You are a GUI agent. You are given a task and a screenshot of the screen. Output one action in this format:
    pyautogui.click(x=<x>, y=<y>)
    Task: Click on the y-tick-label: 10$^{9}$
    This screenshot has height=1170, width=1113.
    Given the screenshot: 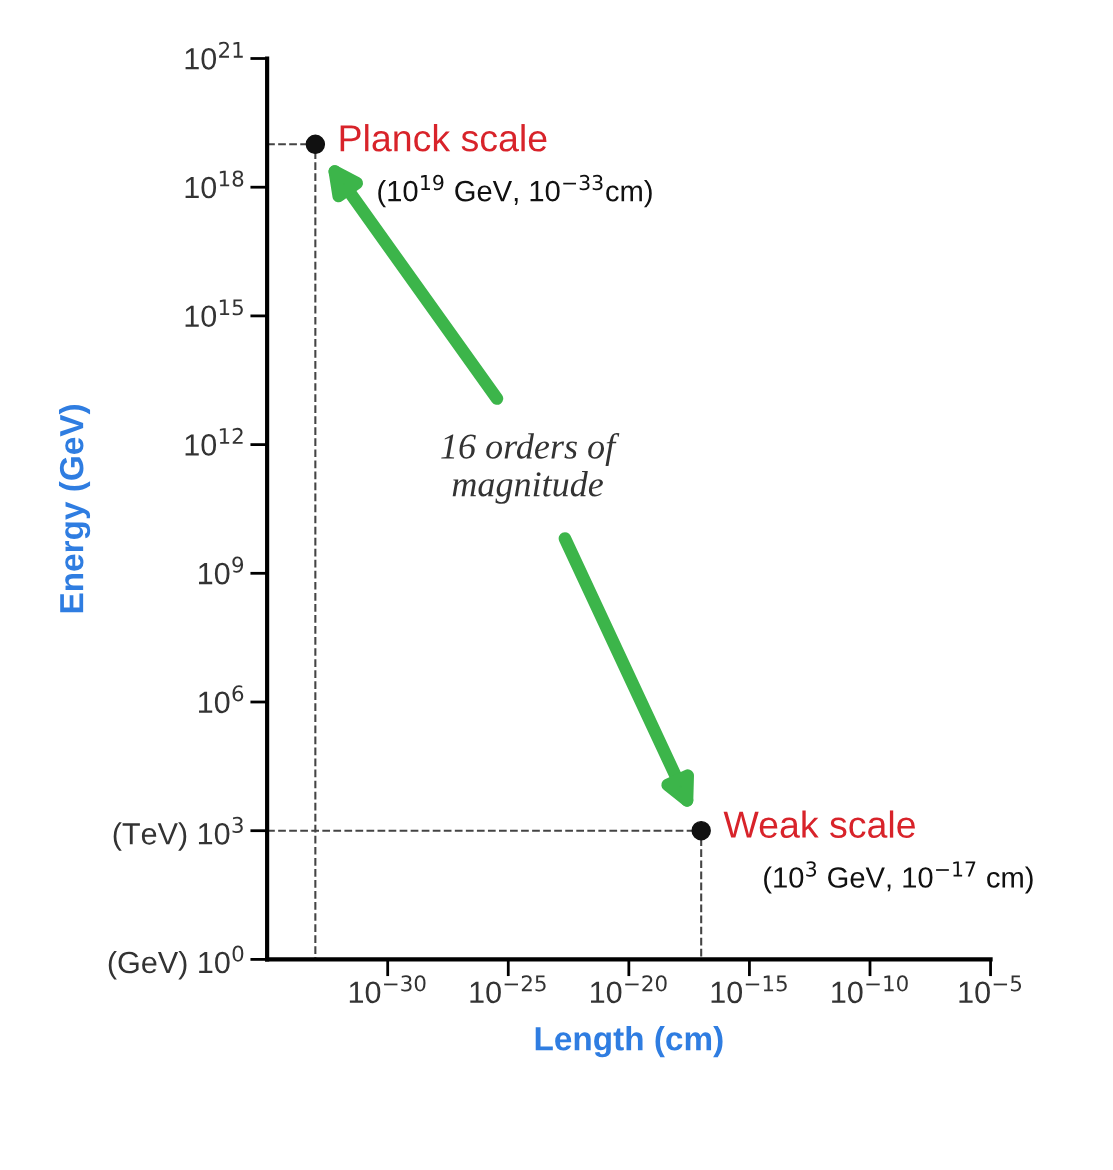 What is the action you would take?
    pyautogui.click(x=221, y=570)
    